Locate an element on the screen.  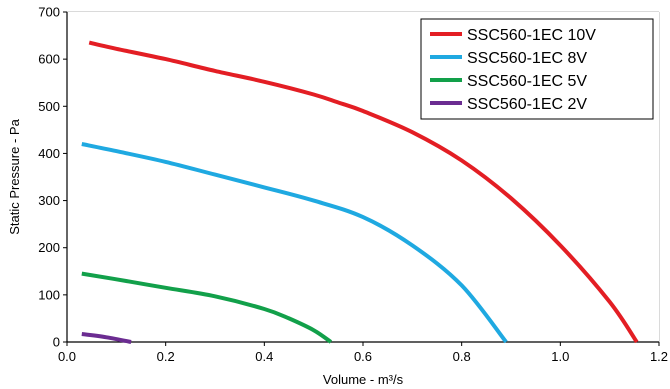
x-tick-label: 1.0 is located at coordinates (560, 356).